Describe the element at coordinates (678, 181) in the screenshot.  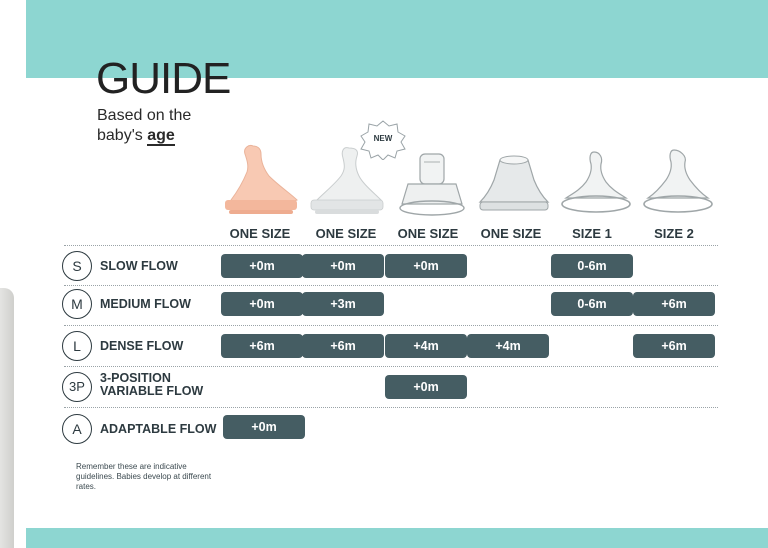
I see `teat-size-2-icon` at that location.